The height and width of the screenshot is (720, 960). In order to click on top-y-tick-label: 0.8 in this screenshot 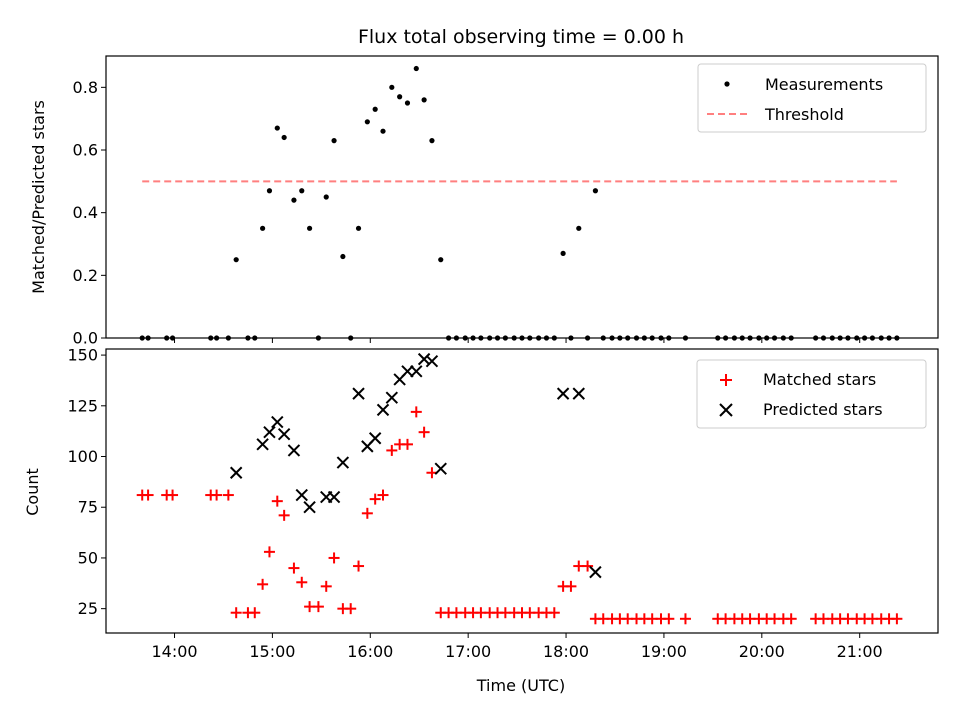, I will do `click(85, 87)`.